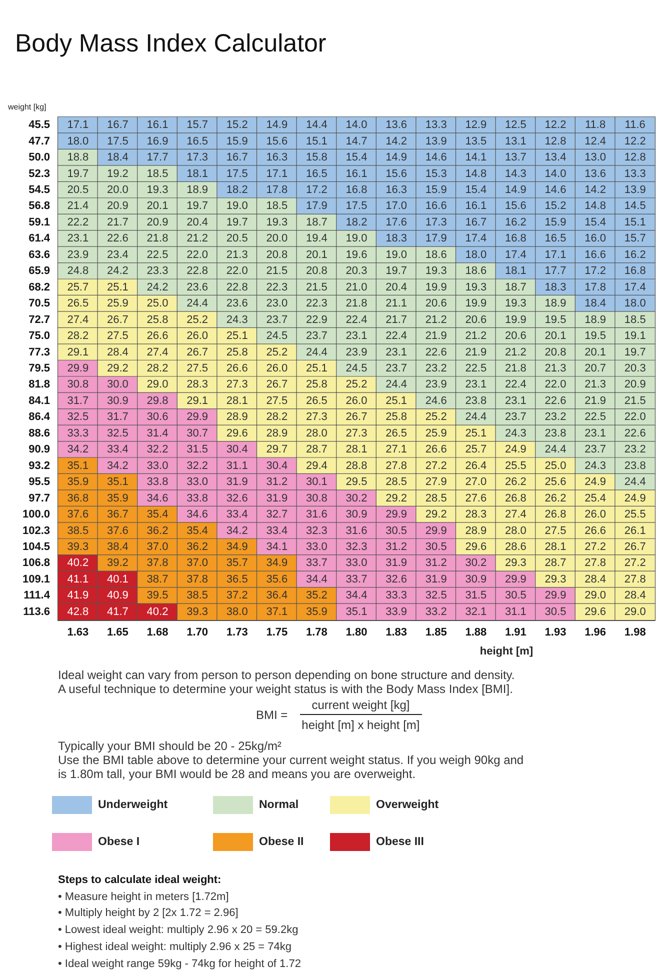 The width and height of the screenshot is (663, 972). Describe the element at coordinates (78, 417) in the screenshot. I see `data-label: 32.5` at that location.